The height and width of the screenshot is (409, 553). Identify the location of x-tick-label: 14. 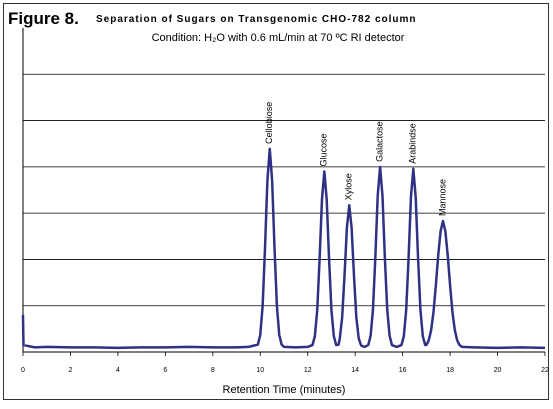
(355, 370).